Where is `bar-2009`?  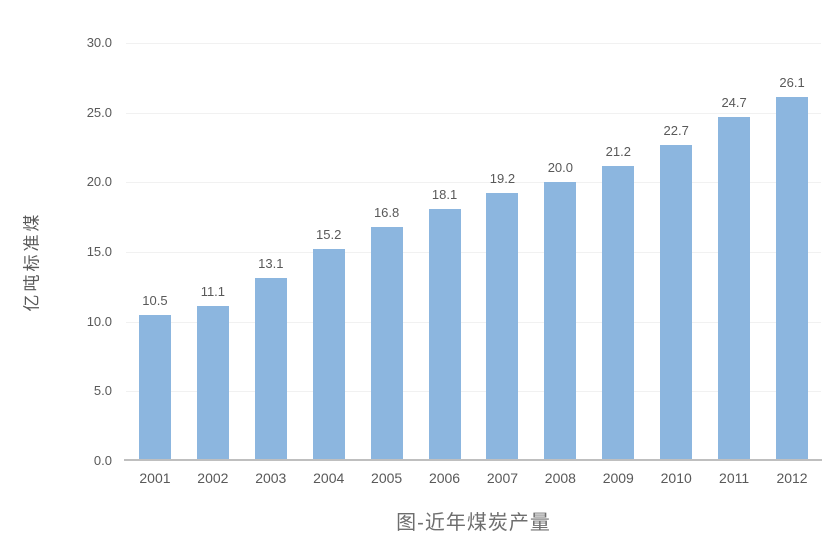 bar-2009 is located at coordinates (618, 313).